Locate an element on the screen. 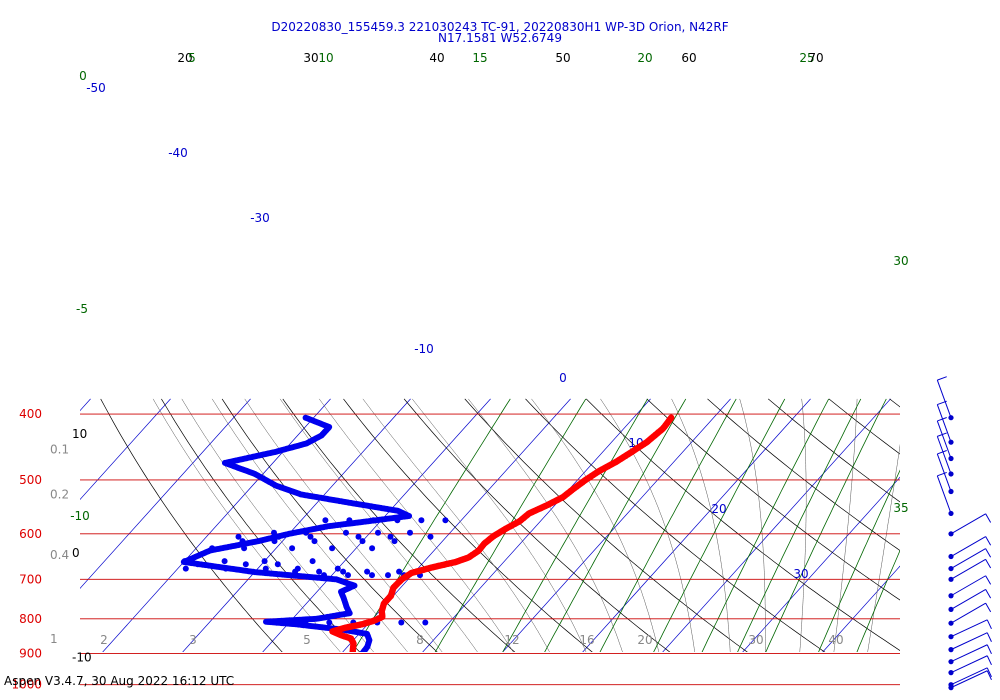 The height and width of the screenshot is (700, 1000). mixing-ratio-label: 8 is located at coordinates (420, 640).